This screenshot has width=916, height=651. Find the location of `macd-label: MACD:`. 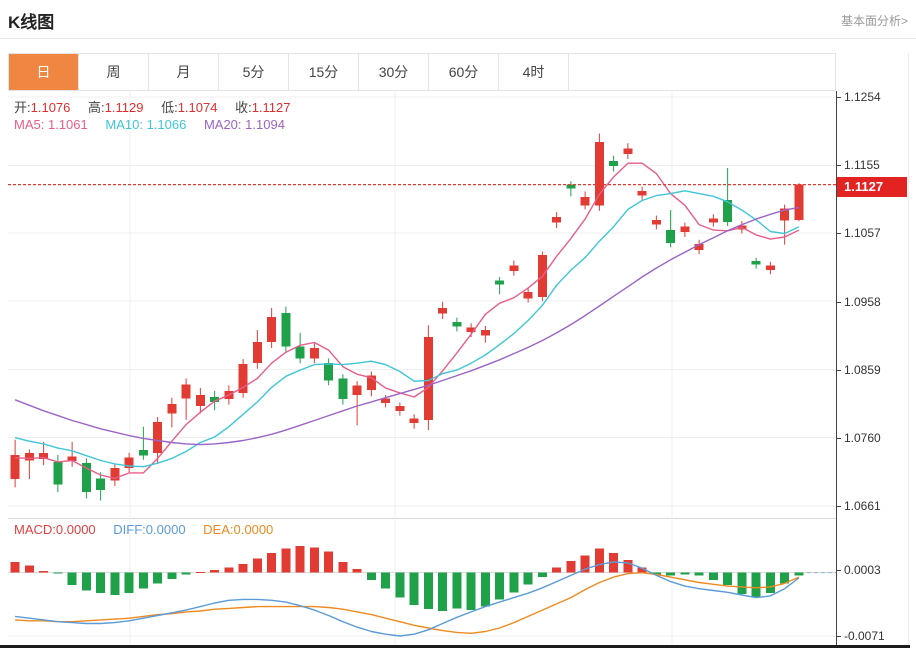

macd-label: MACD: is located at coordinates (35, 529).